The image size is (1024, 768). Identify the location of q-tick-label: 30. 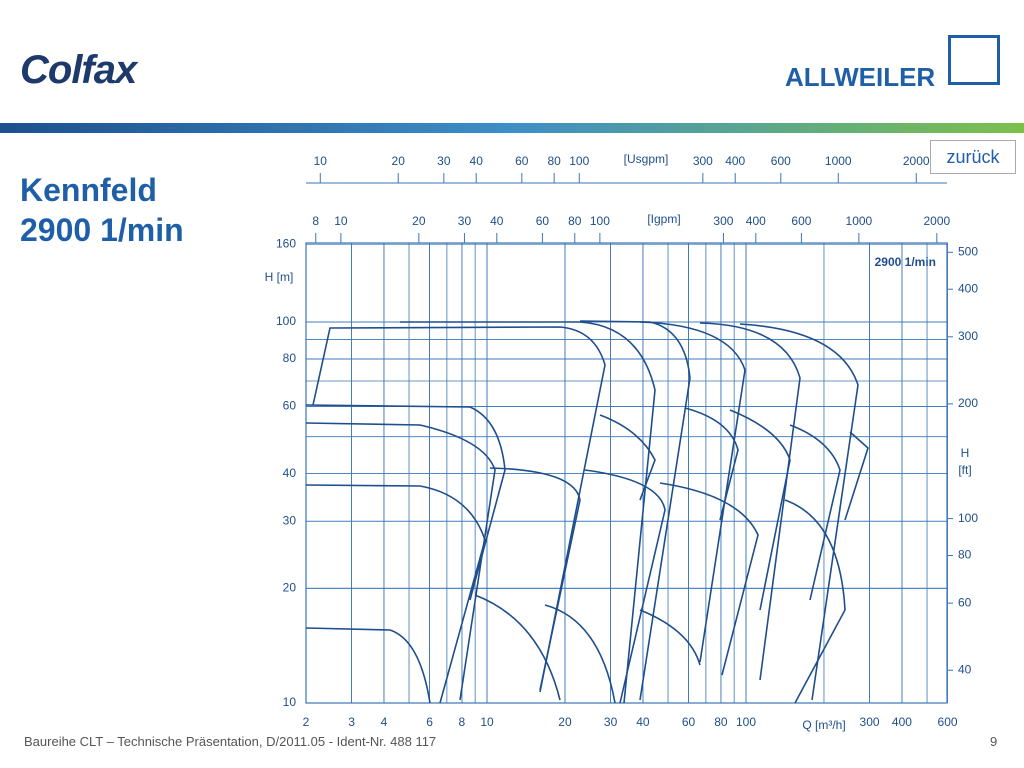
(611, 722).